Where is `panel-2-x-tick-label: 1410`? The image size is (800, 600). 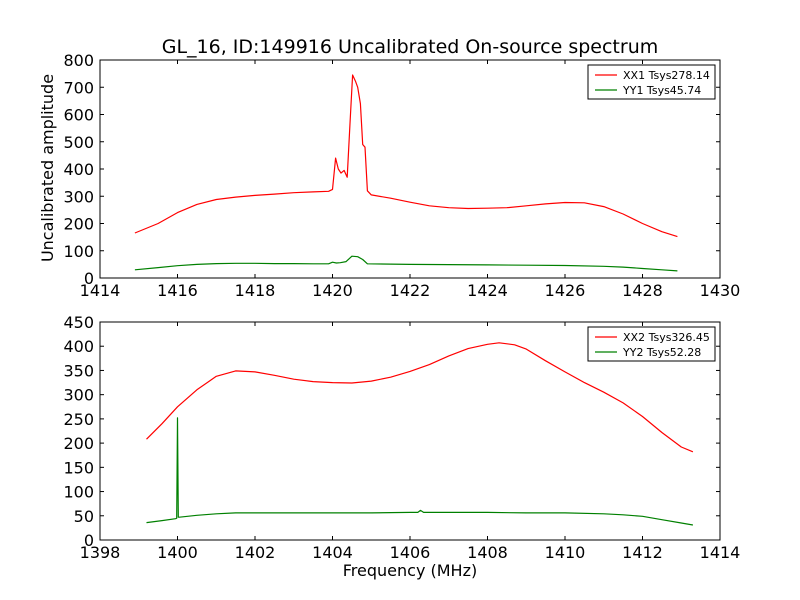 panel-2-x-tick-label: 1410 is located at coordinates (565, 552).